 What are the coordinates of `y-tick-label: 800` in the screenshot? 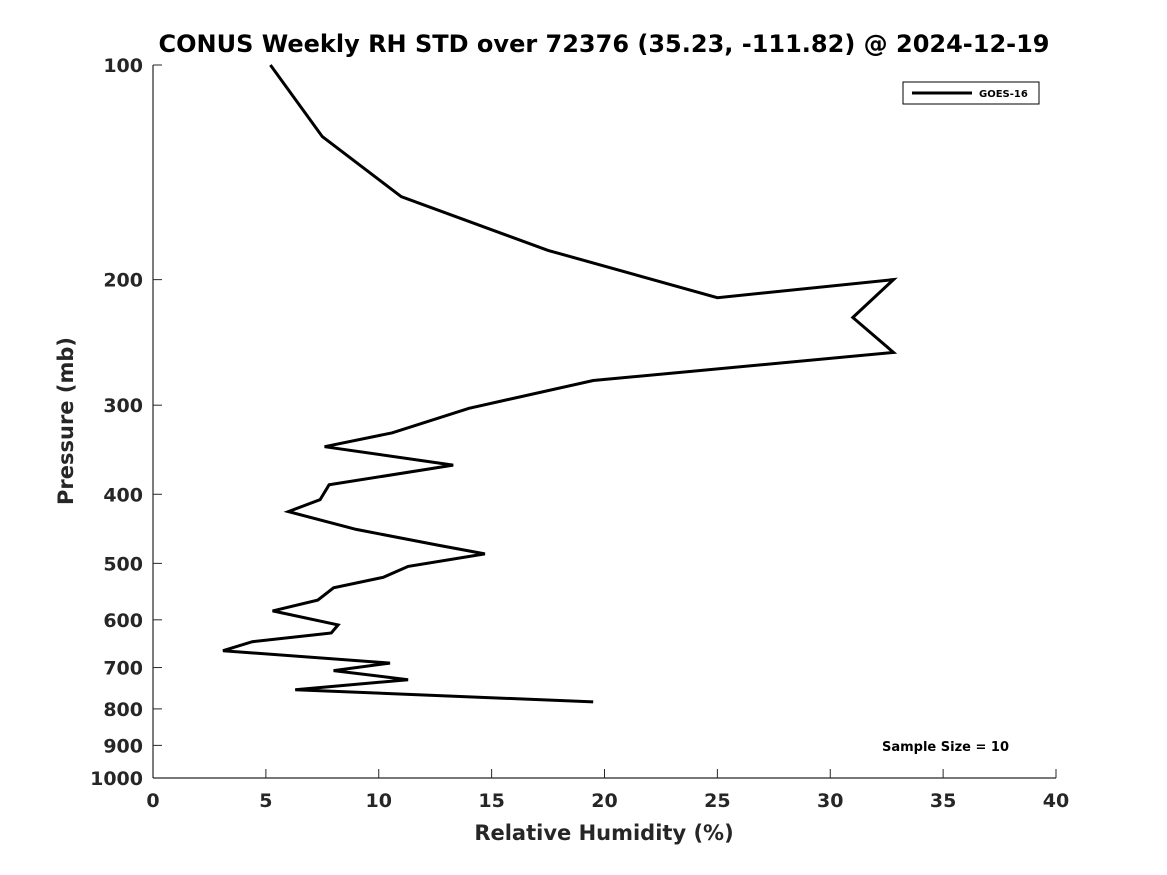 It's located at (123, 710).